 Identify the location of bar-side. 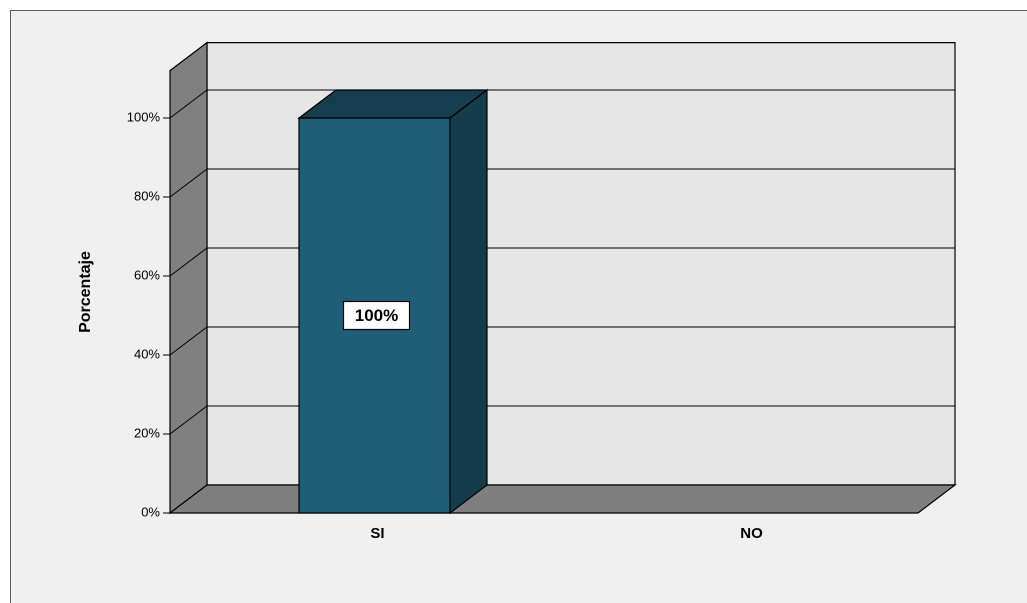
(468, 301).